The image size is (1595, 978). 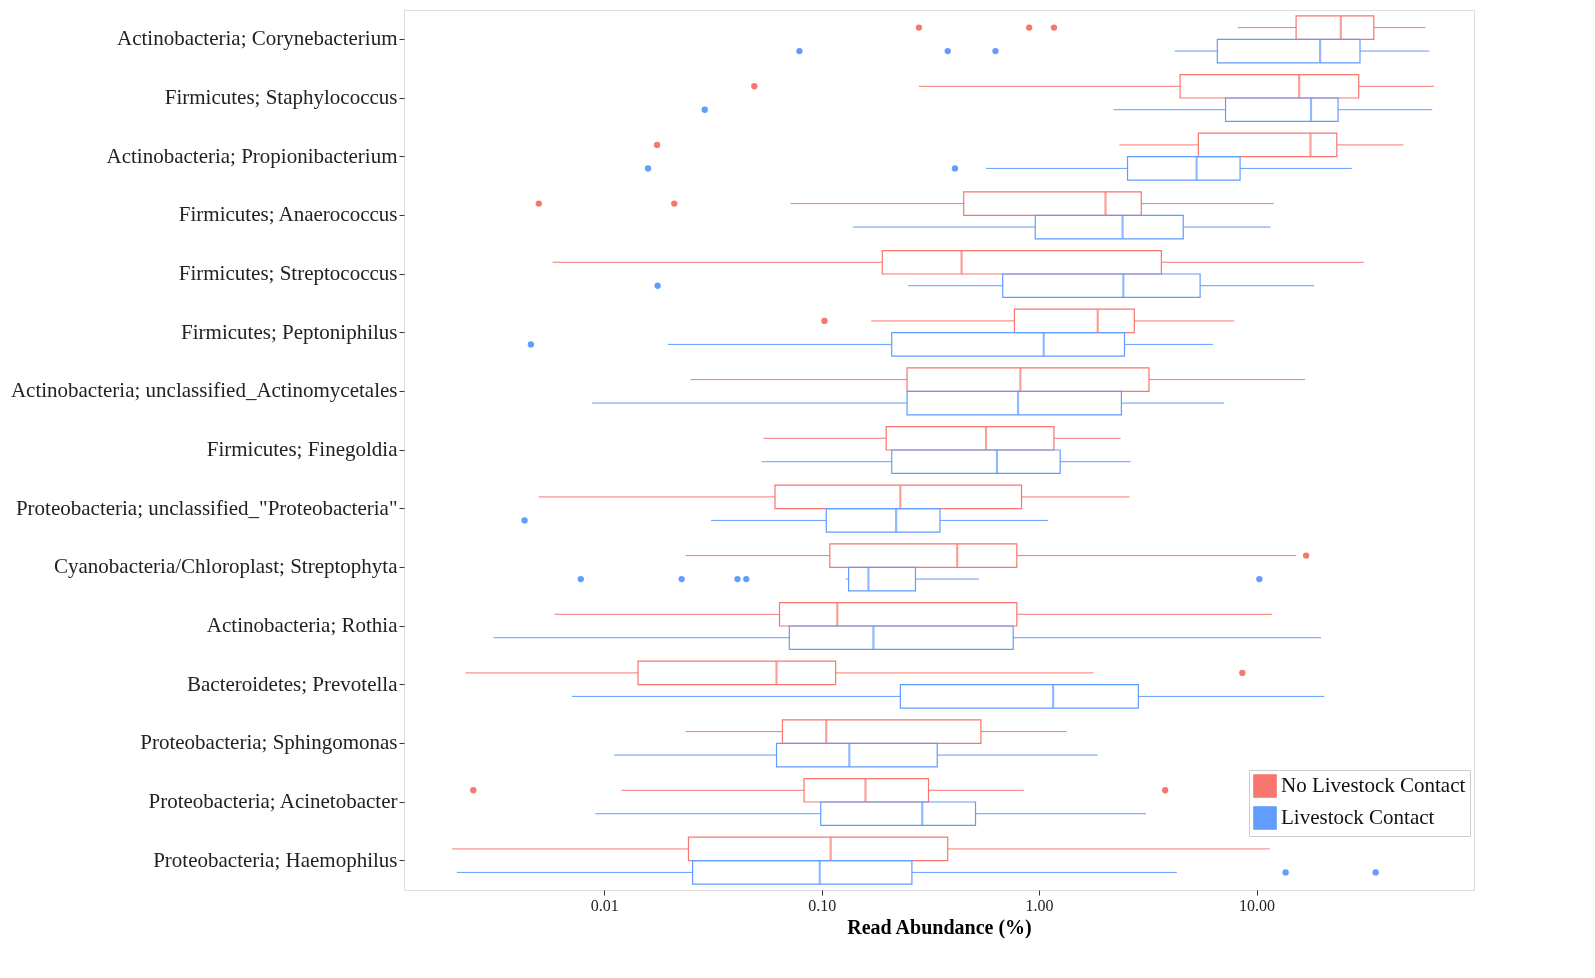 I want to click on y-tick-label: Firmicutes; Streptococcus, so click(x=288, y=273).